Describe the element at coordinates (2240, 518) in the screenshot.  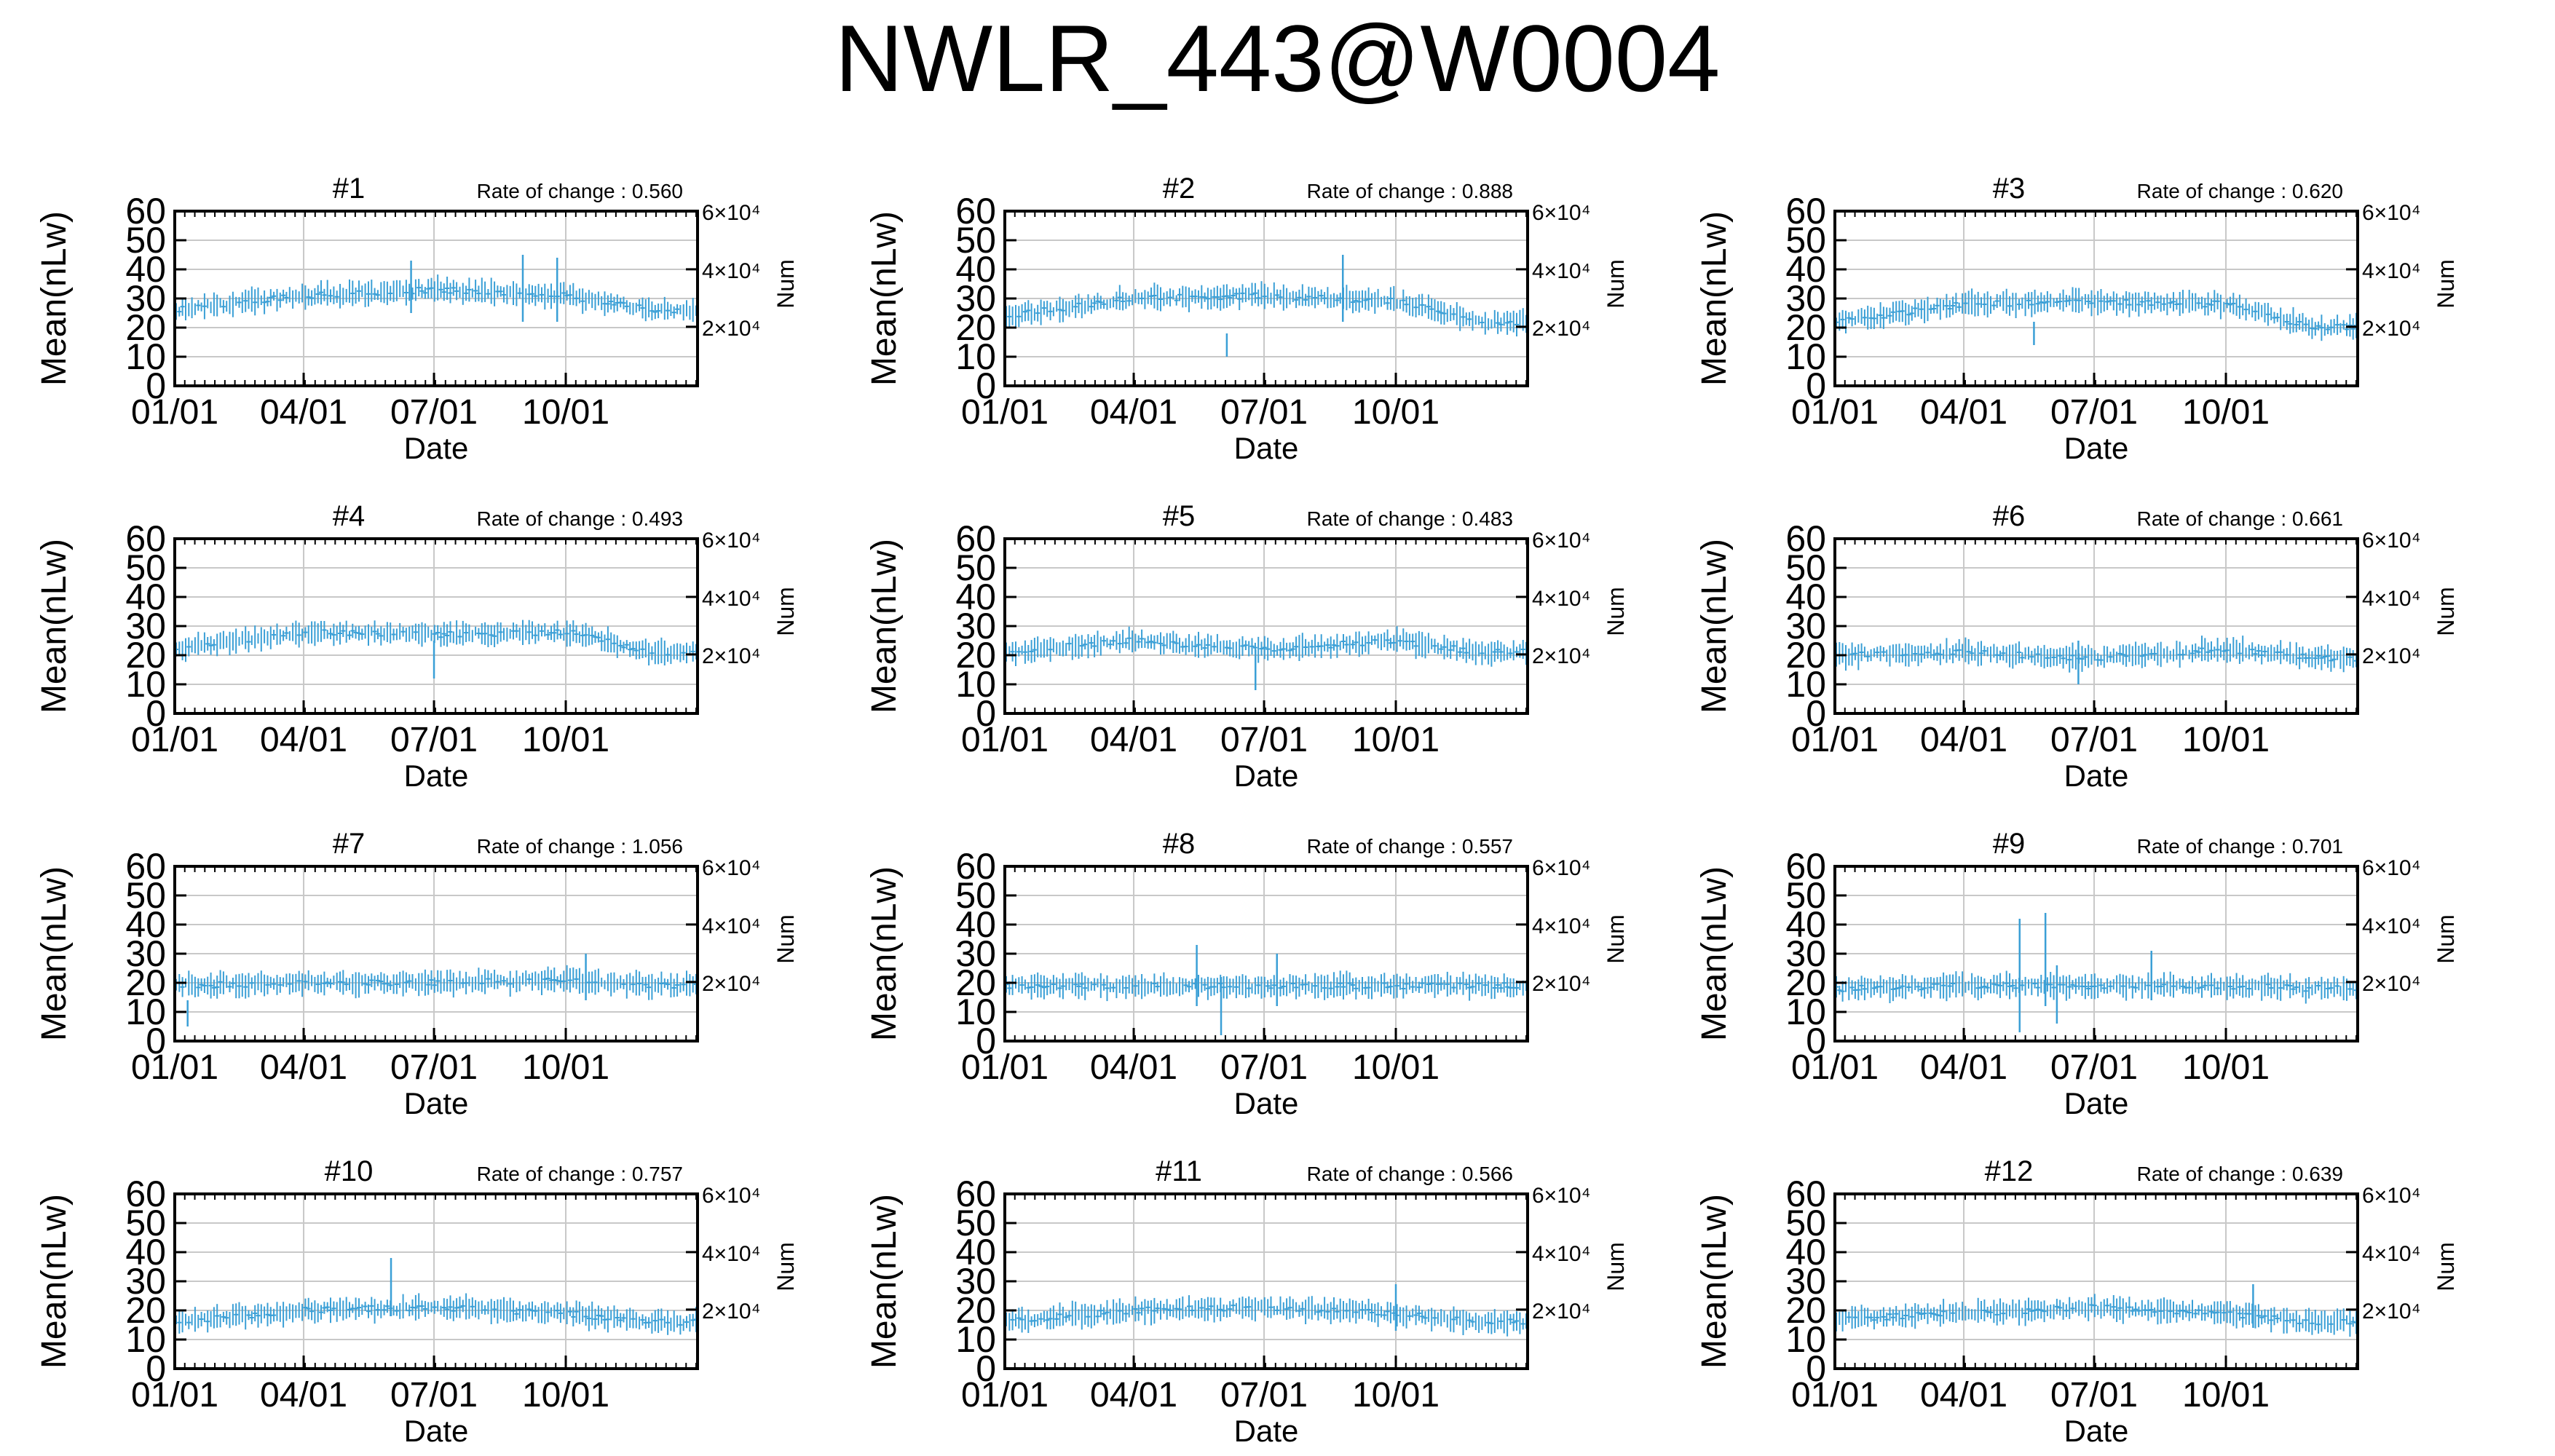
I see `rate-of-change-label: Rate of change : 0.661` at that location.